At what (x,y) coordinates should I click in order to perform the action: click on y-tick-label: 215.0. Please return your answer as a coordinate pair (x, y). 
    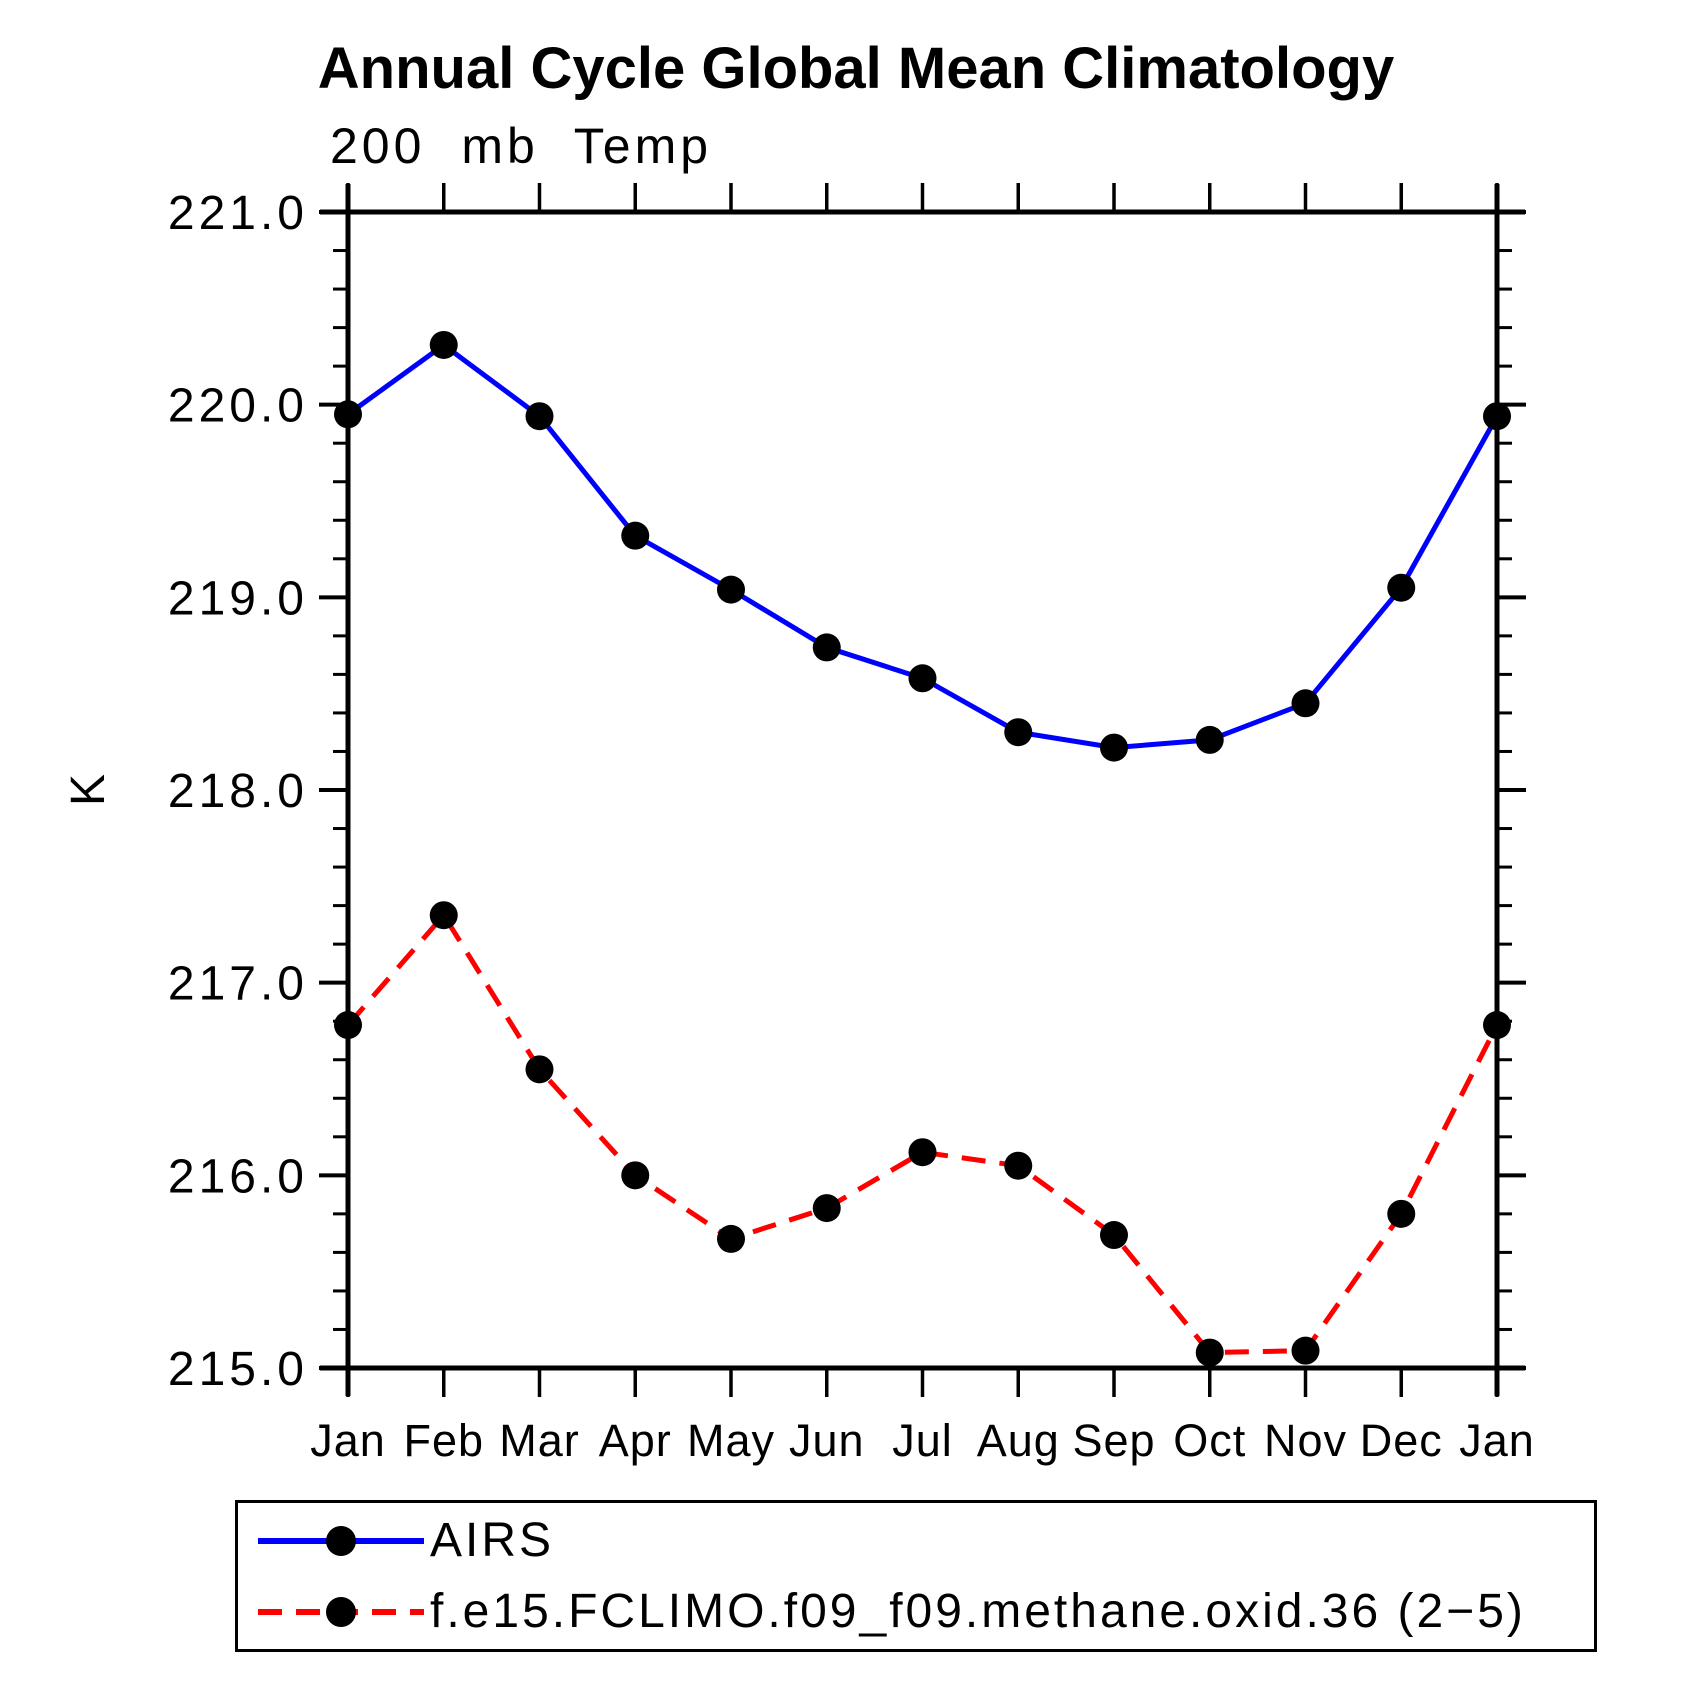
    Looking at the image, I should click on (238, 1369).